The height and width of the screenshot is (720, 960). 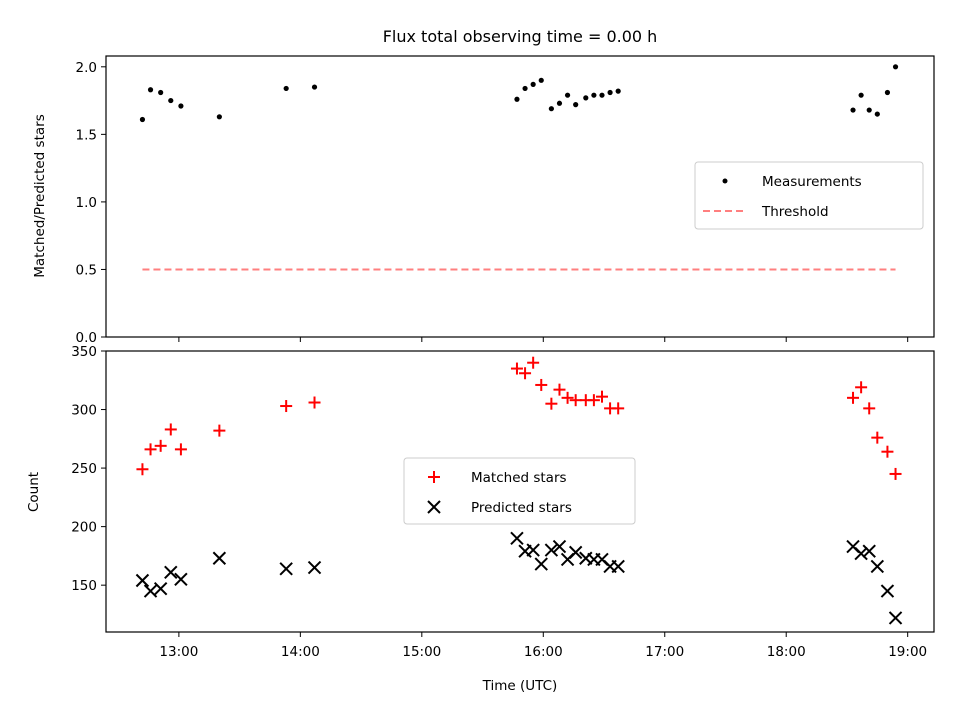 I want to click on top-x-ticks, so click(x=543, y=339).